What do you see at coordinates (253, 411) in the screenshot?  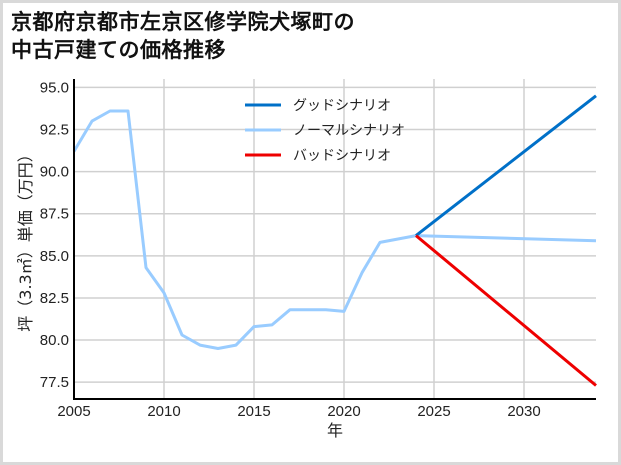 I see `x-tick-label: 2015` at bounding box center [253, 411].